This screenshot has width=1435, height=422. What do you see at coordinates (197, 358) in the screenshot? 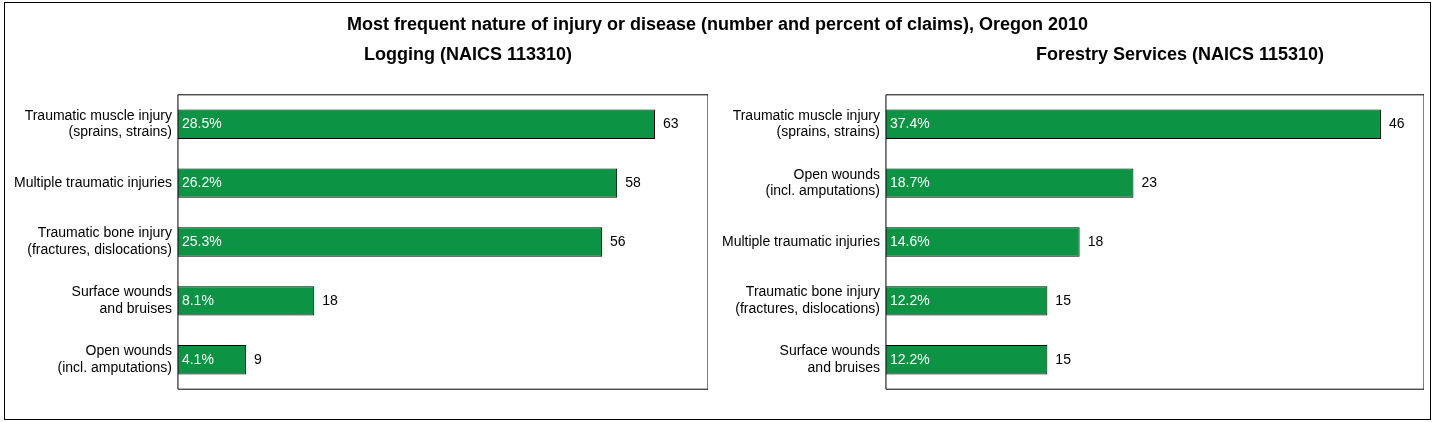
I see `annotation: 4.1%` at bounding box center [197, 358].